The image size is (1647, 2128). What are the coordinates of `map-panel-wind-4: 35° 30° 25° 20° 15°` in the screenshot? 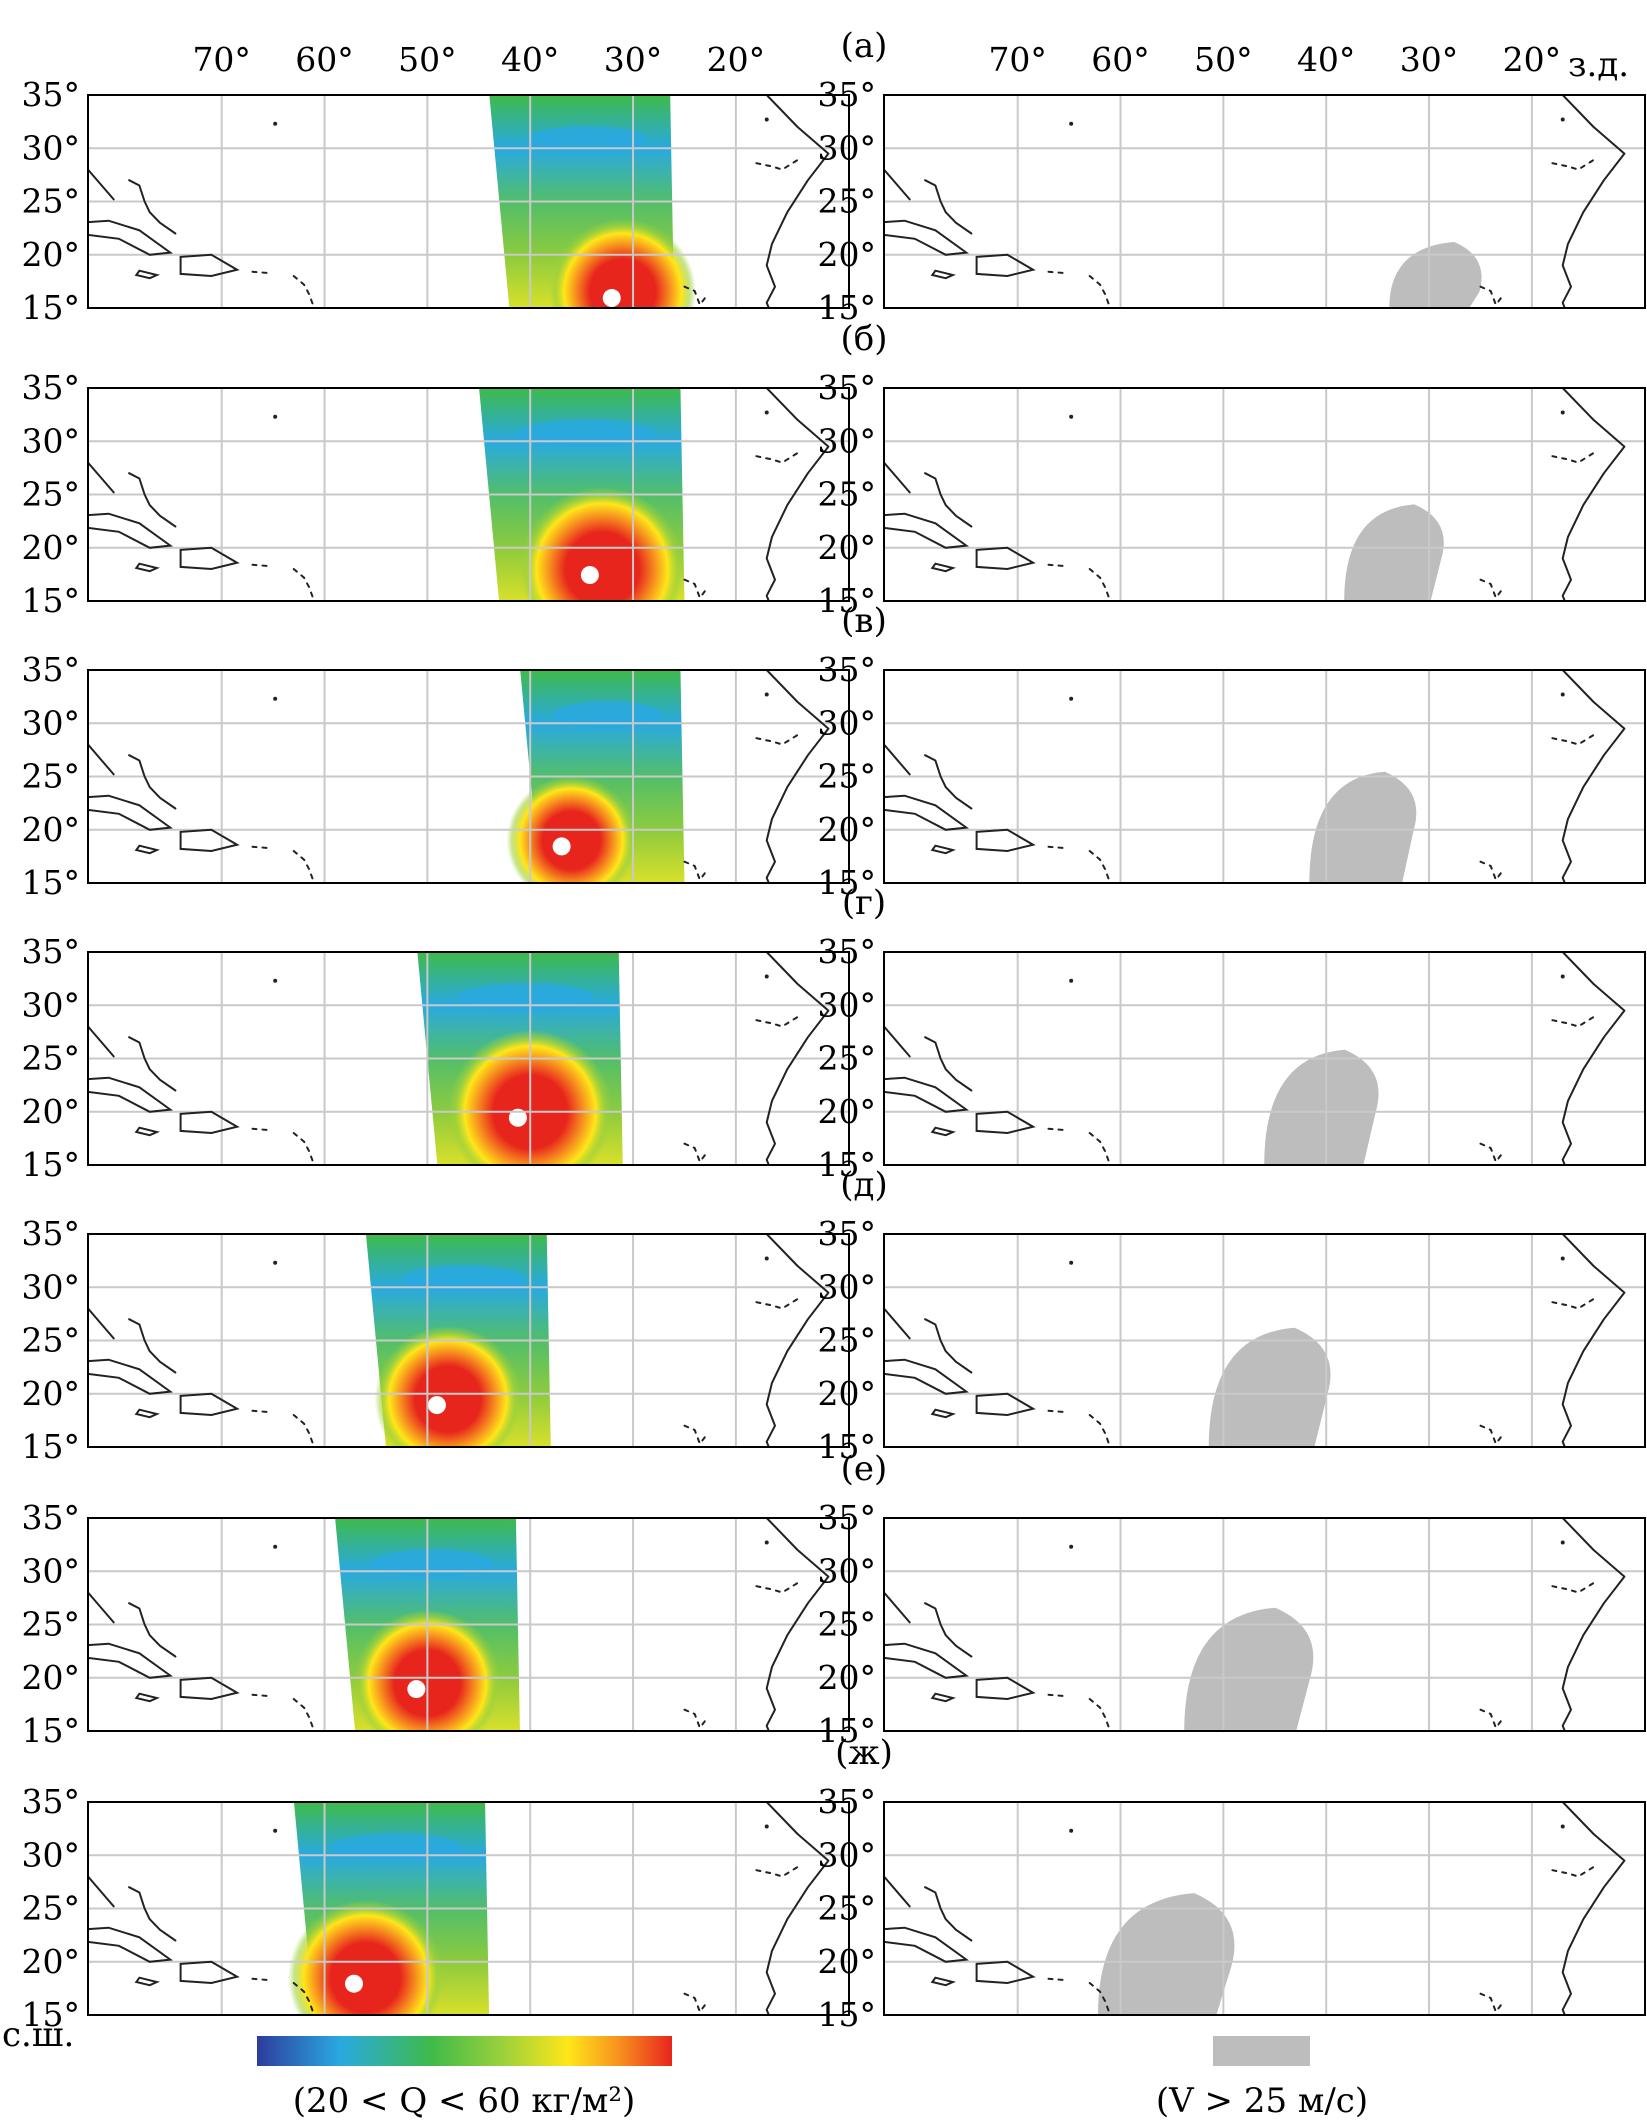 It's located at (1232, 1340).